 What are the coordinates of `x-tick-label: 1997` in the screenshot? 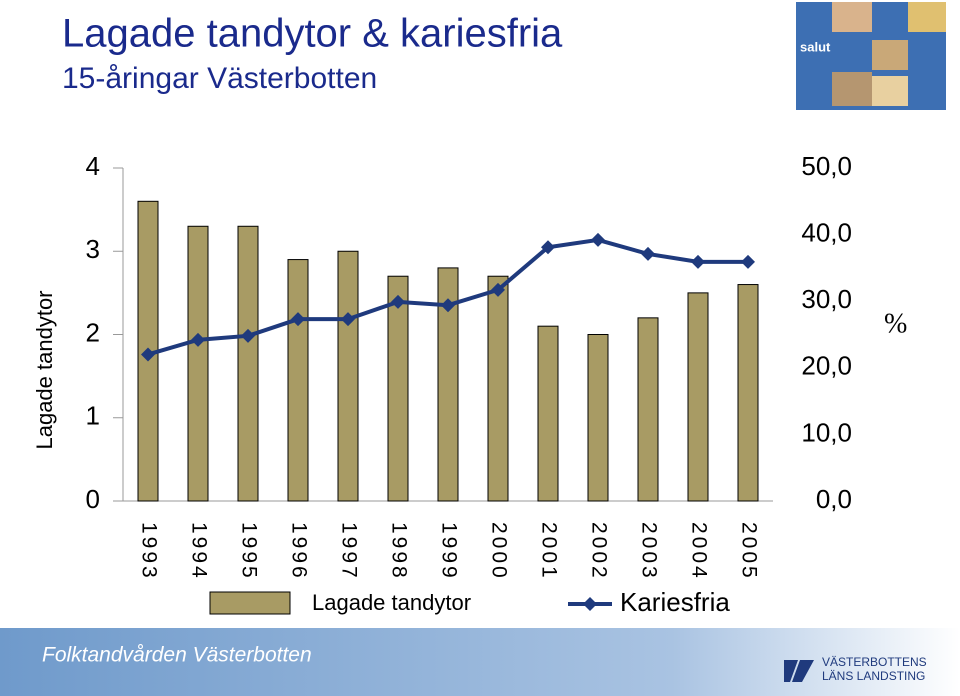 It's located at (348, 551).